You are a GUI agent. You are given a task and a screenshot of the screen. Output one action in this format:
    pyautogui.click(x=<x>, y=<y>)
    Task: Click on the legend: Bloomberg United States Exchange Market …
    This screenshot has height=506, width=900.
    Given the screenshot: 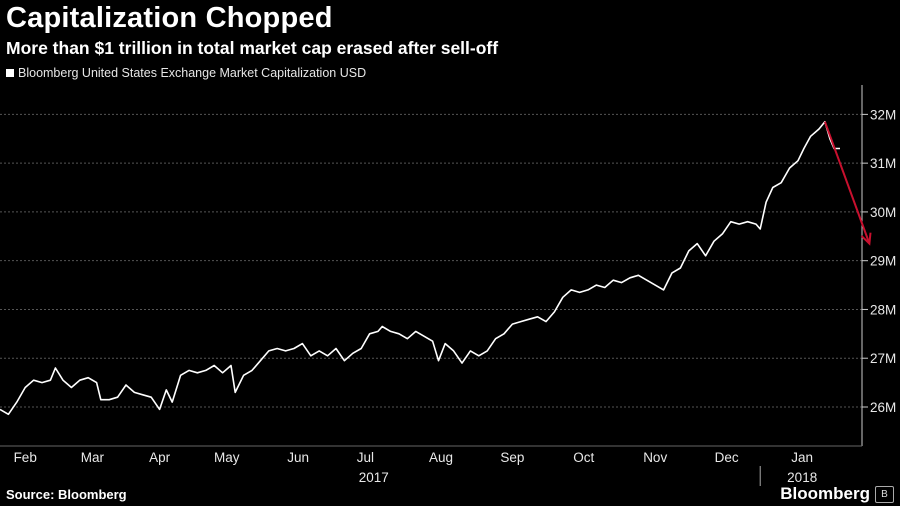 What is the action you would take?
    pyautogui.click(x=186, y=73)
    